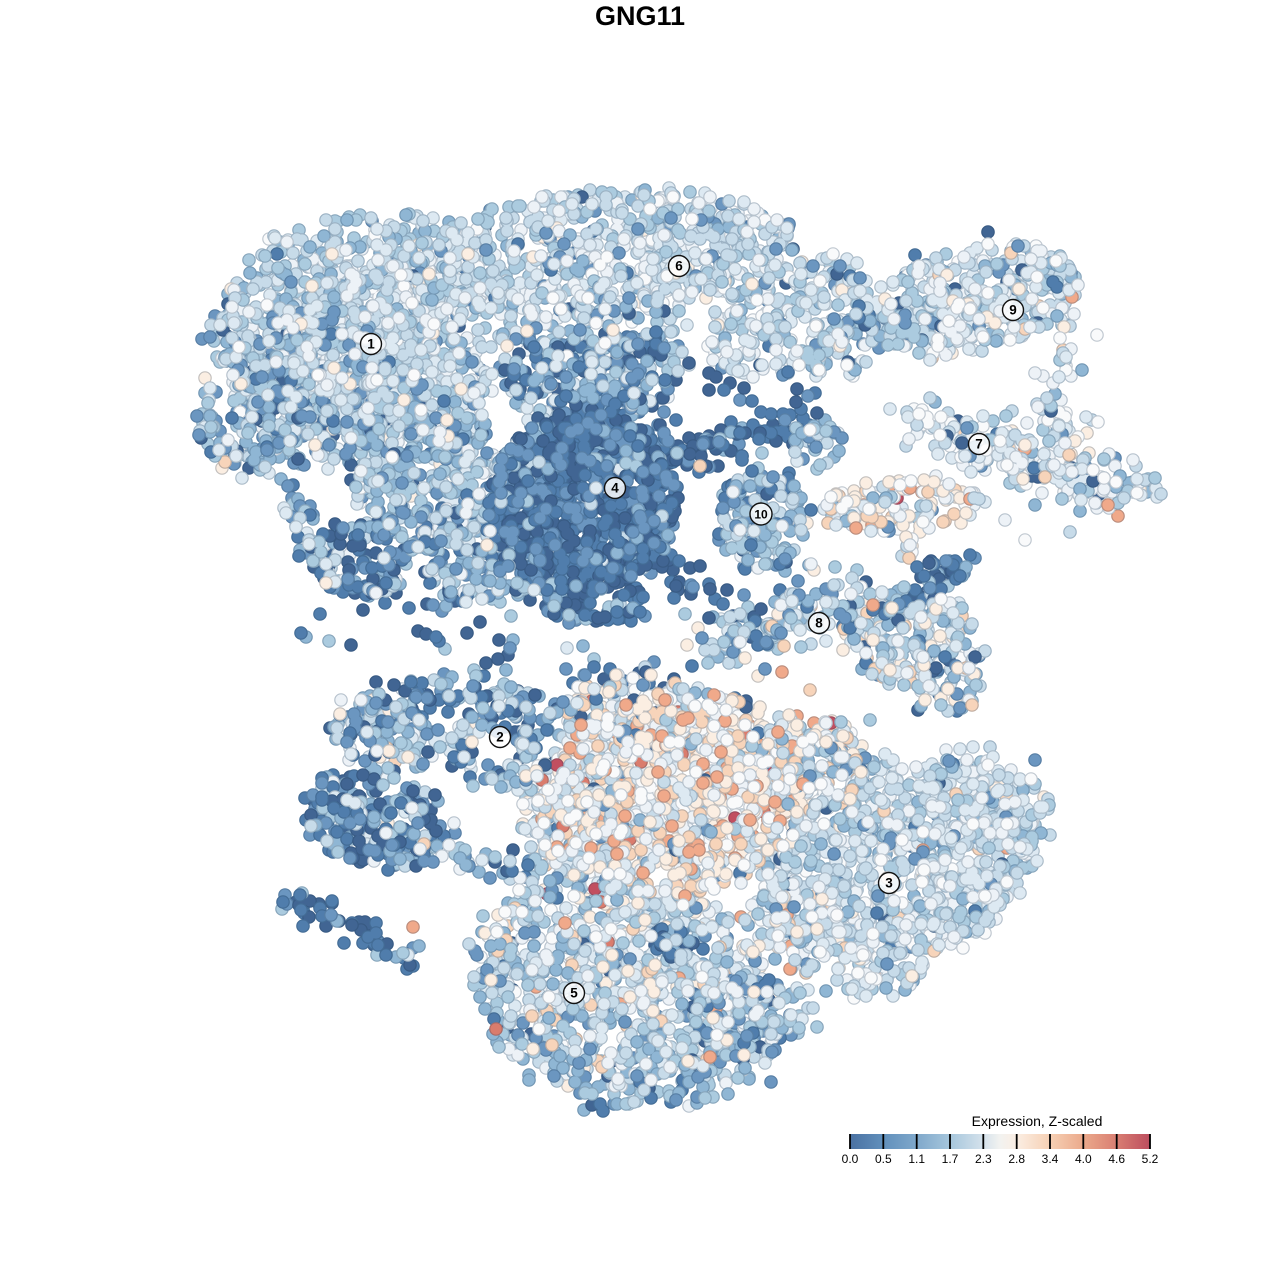  What do you see at coordinates (1083, 1159) in the screenshot?
I see `svg-text: 4.0` at bounding box center [1083, 1159].